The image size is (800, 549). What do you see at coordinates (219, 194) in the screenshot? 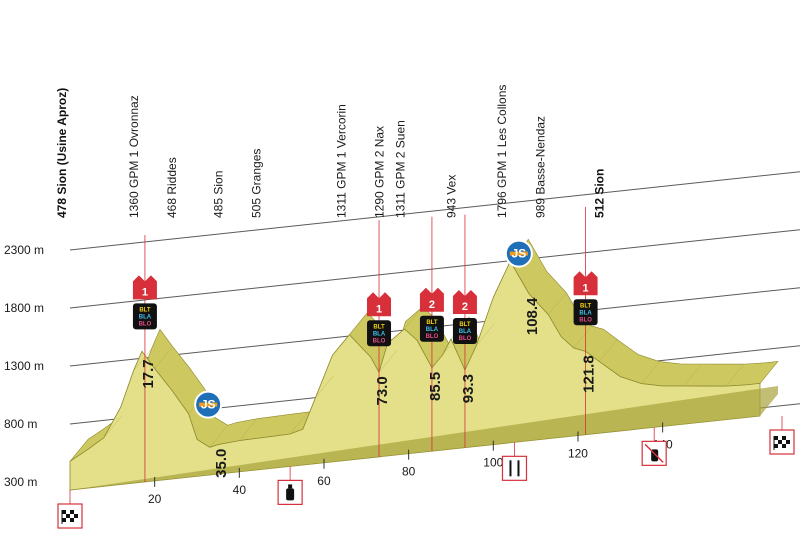
I see `waypoint-label: 485 Sion` at bounding box center [219, 194].